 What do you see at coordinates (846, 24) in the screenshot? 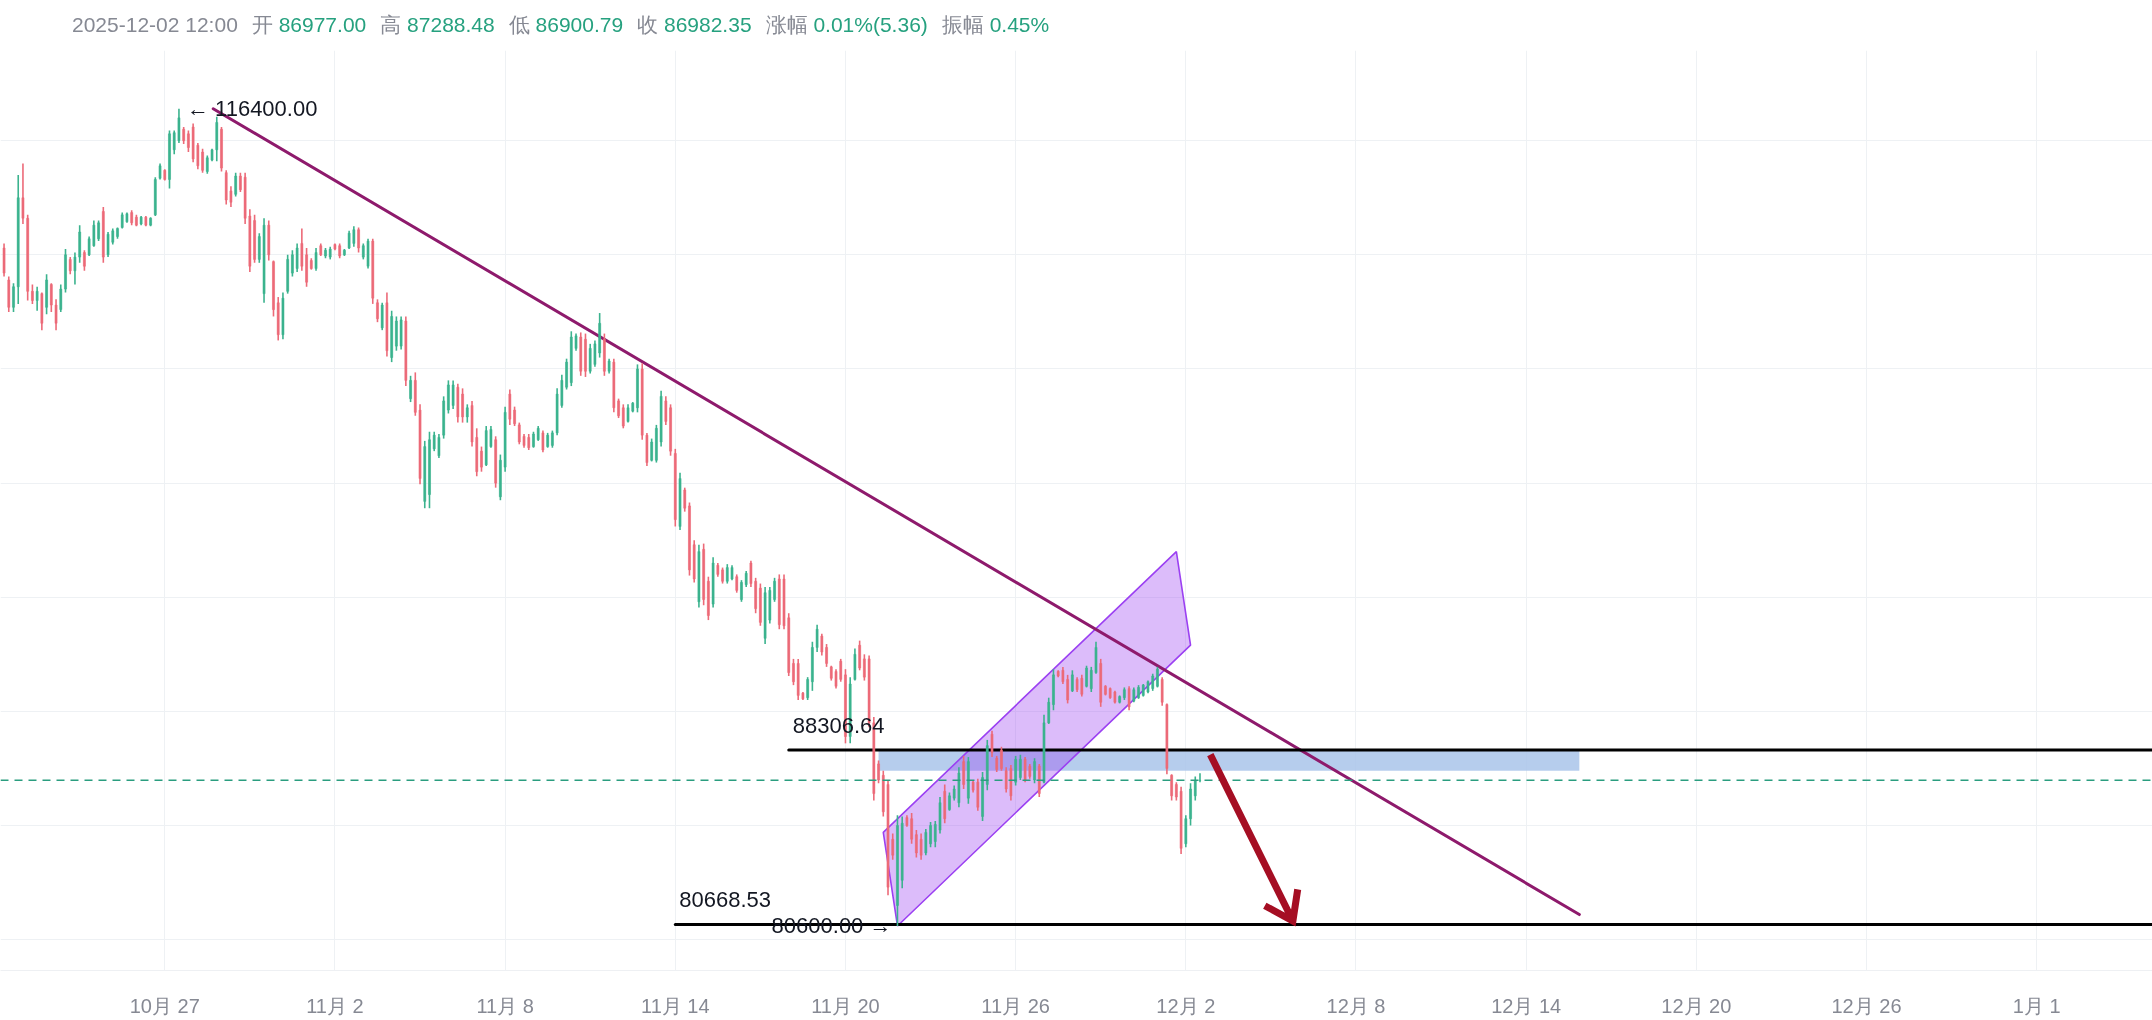
I see `text: 涨幅 0.01%(5.36)` at bounding box center [846, 24].